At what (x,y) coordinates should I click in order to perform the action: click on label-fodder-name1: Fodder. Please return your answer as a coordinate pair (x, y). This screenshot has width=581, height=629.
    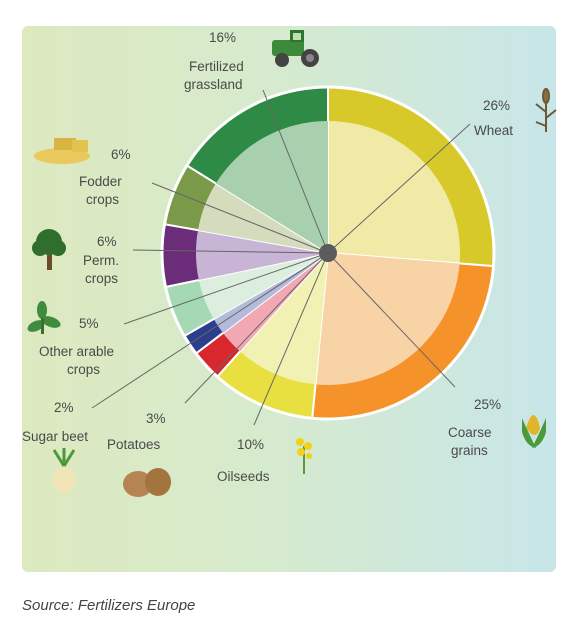
    Looking at the image, I should click on (100, 181).